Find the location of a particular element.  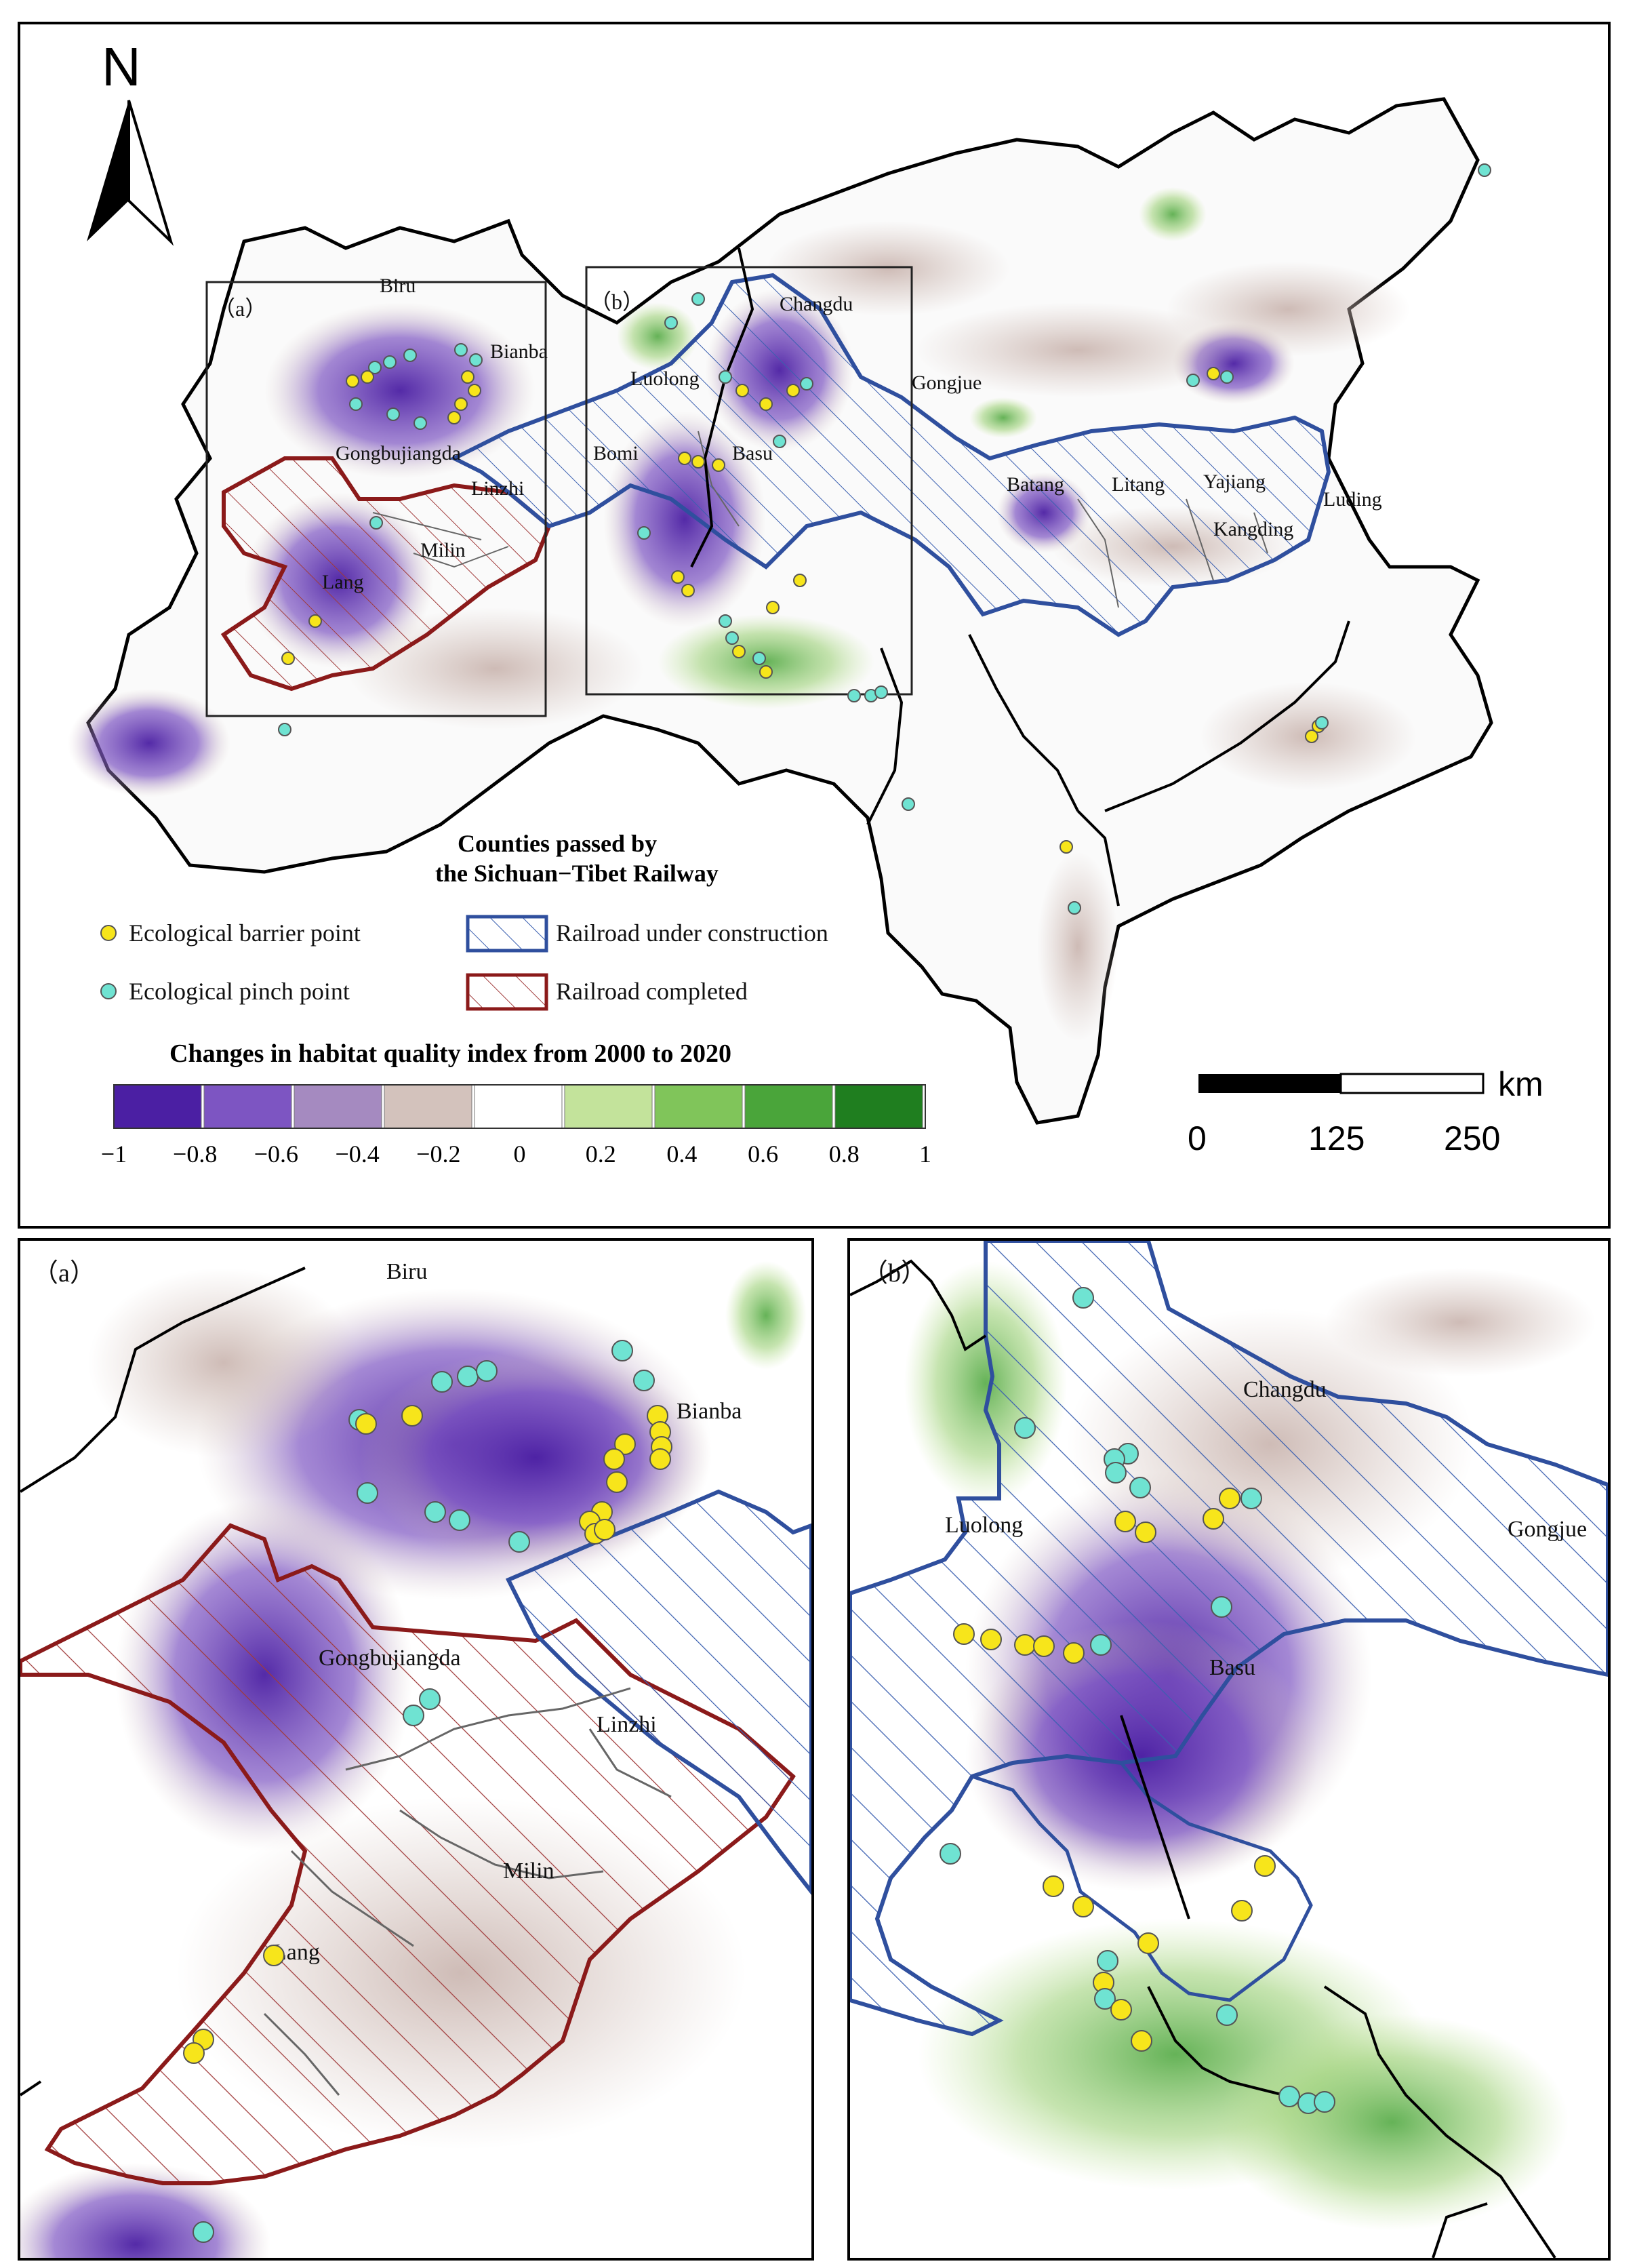

colorbar-frame is located at coordinates (519, 1106).